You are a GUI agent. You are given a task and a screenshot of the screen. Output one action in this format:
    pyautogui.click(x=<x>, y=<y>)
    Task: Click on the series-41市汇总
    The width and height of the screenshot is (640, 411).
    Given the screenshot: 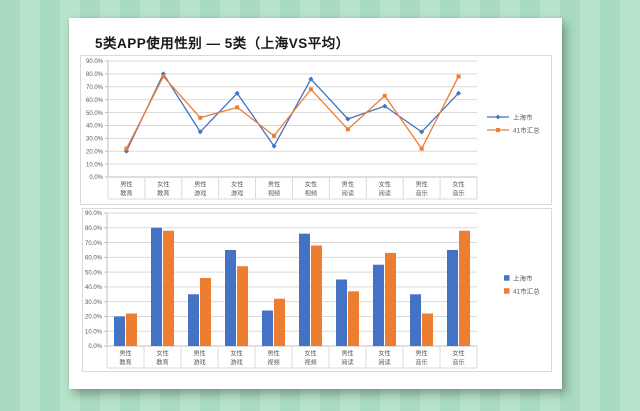 What is the action you would take?
    pyautogui.click(x=292, y=112)
    